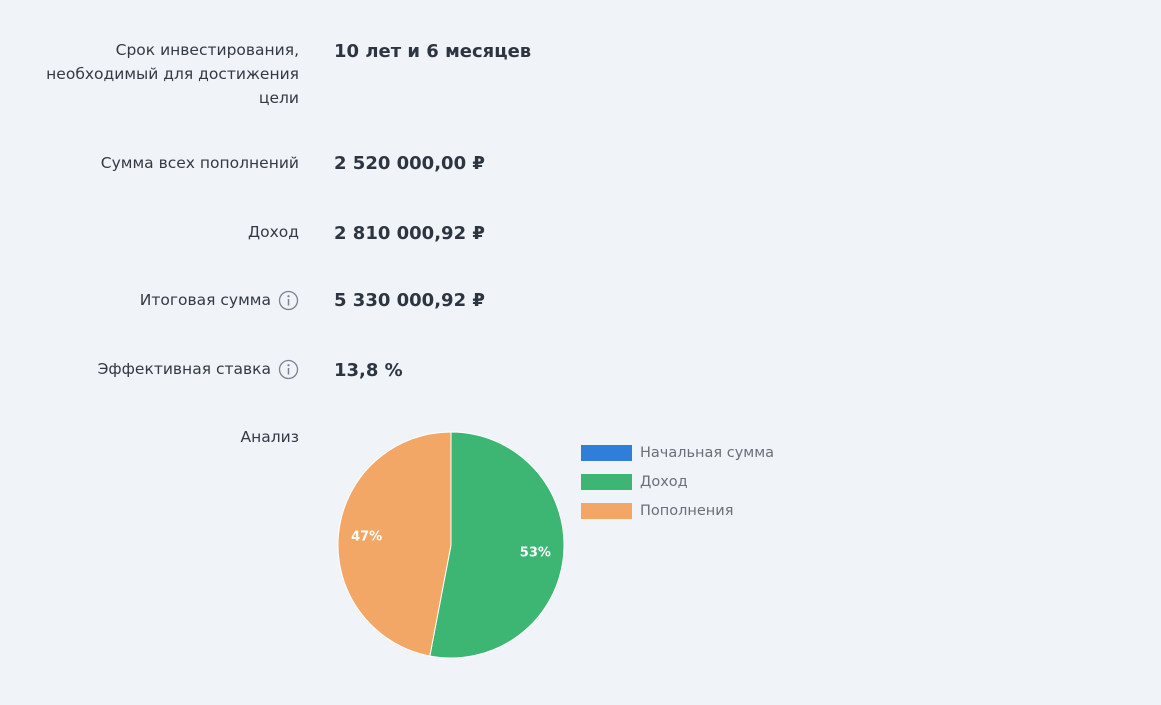  What do you see at coordinates (368, 370) in the screenshot?
I see `result-value: 13,8 %` at bounding box center [368, 370].